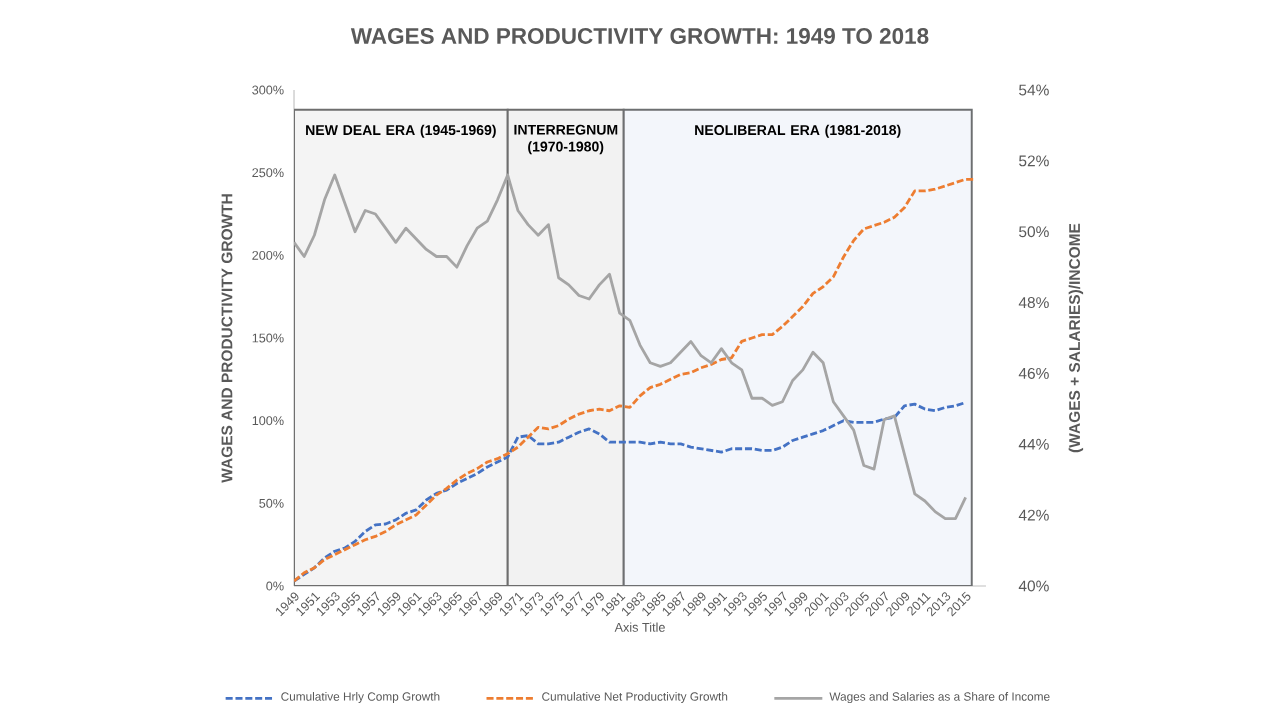  What do you see at coordinates (639, 36) in the screenshot?
I see `chart-title: WAGES AND PRODUCTIVITY GROWTH: 1949 TO 2018` at bounding box center [639, 36].